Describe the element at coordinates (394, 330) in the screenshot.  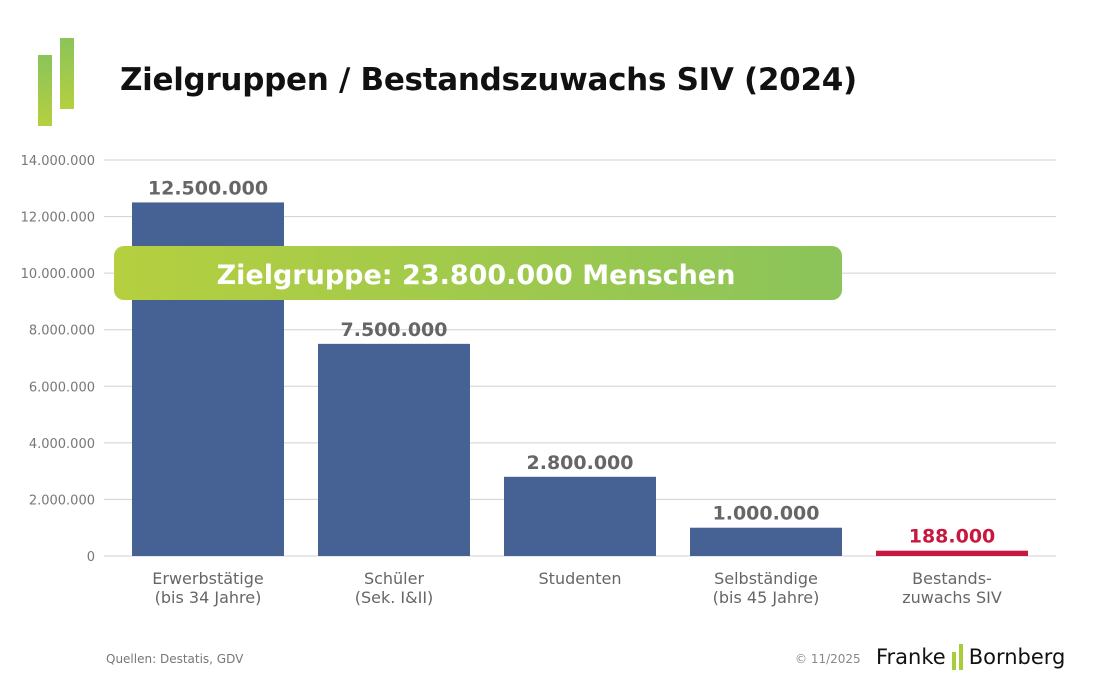
I see `data-label: 7.500.000` at that location.